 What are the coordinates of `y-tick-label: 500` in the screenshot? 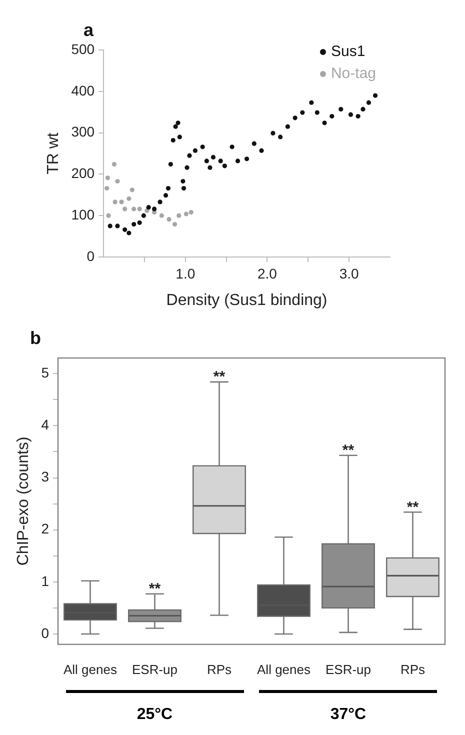 It's located at (83, 48).